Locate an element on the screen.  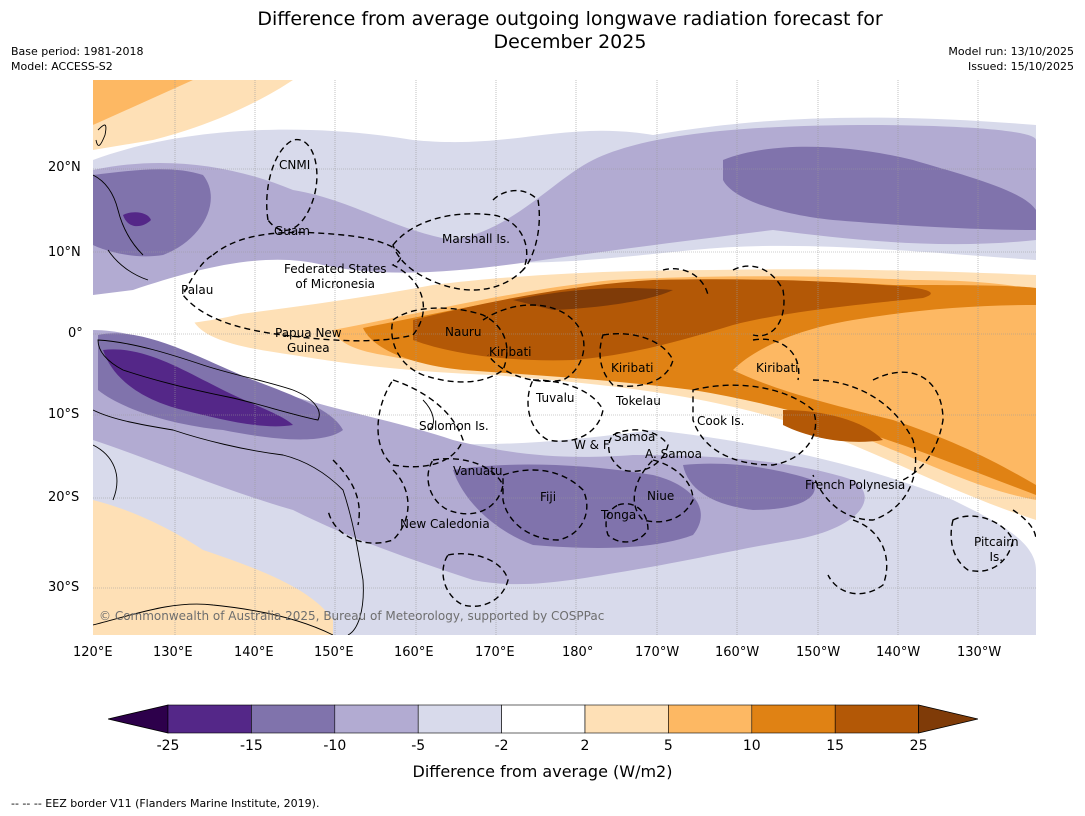
anomaly-deep-purple-philippines is located at coordinates (137, 219).